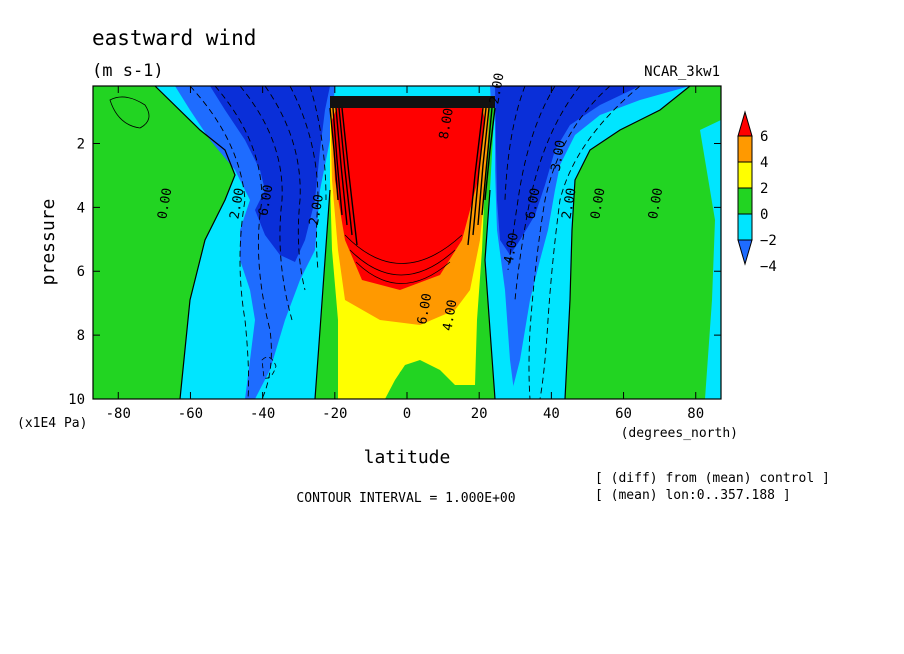  I want to click on chart-title: eastward wind, so click(174, 38).